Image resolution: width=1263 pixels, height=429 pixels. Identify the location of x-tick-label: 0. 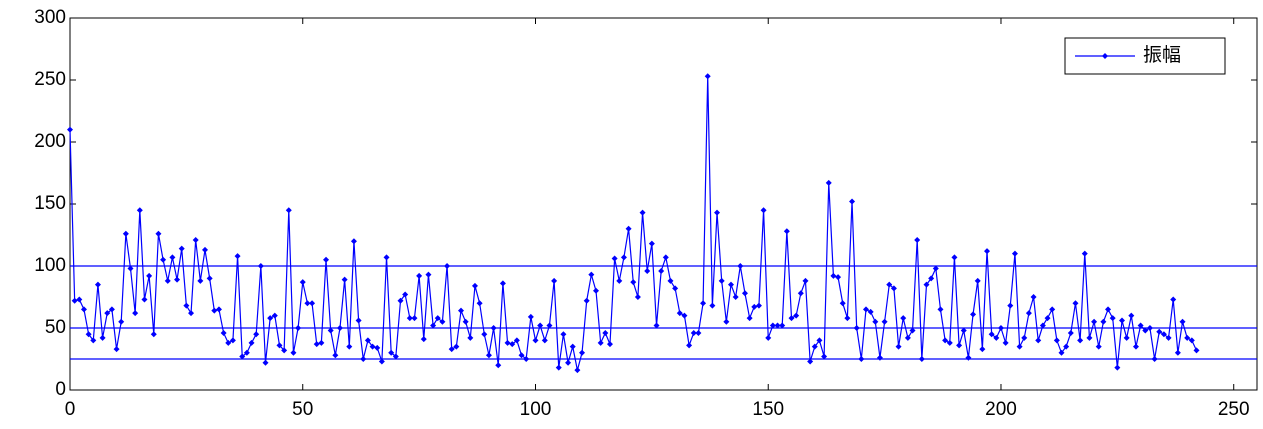
(70, 409).